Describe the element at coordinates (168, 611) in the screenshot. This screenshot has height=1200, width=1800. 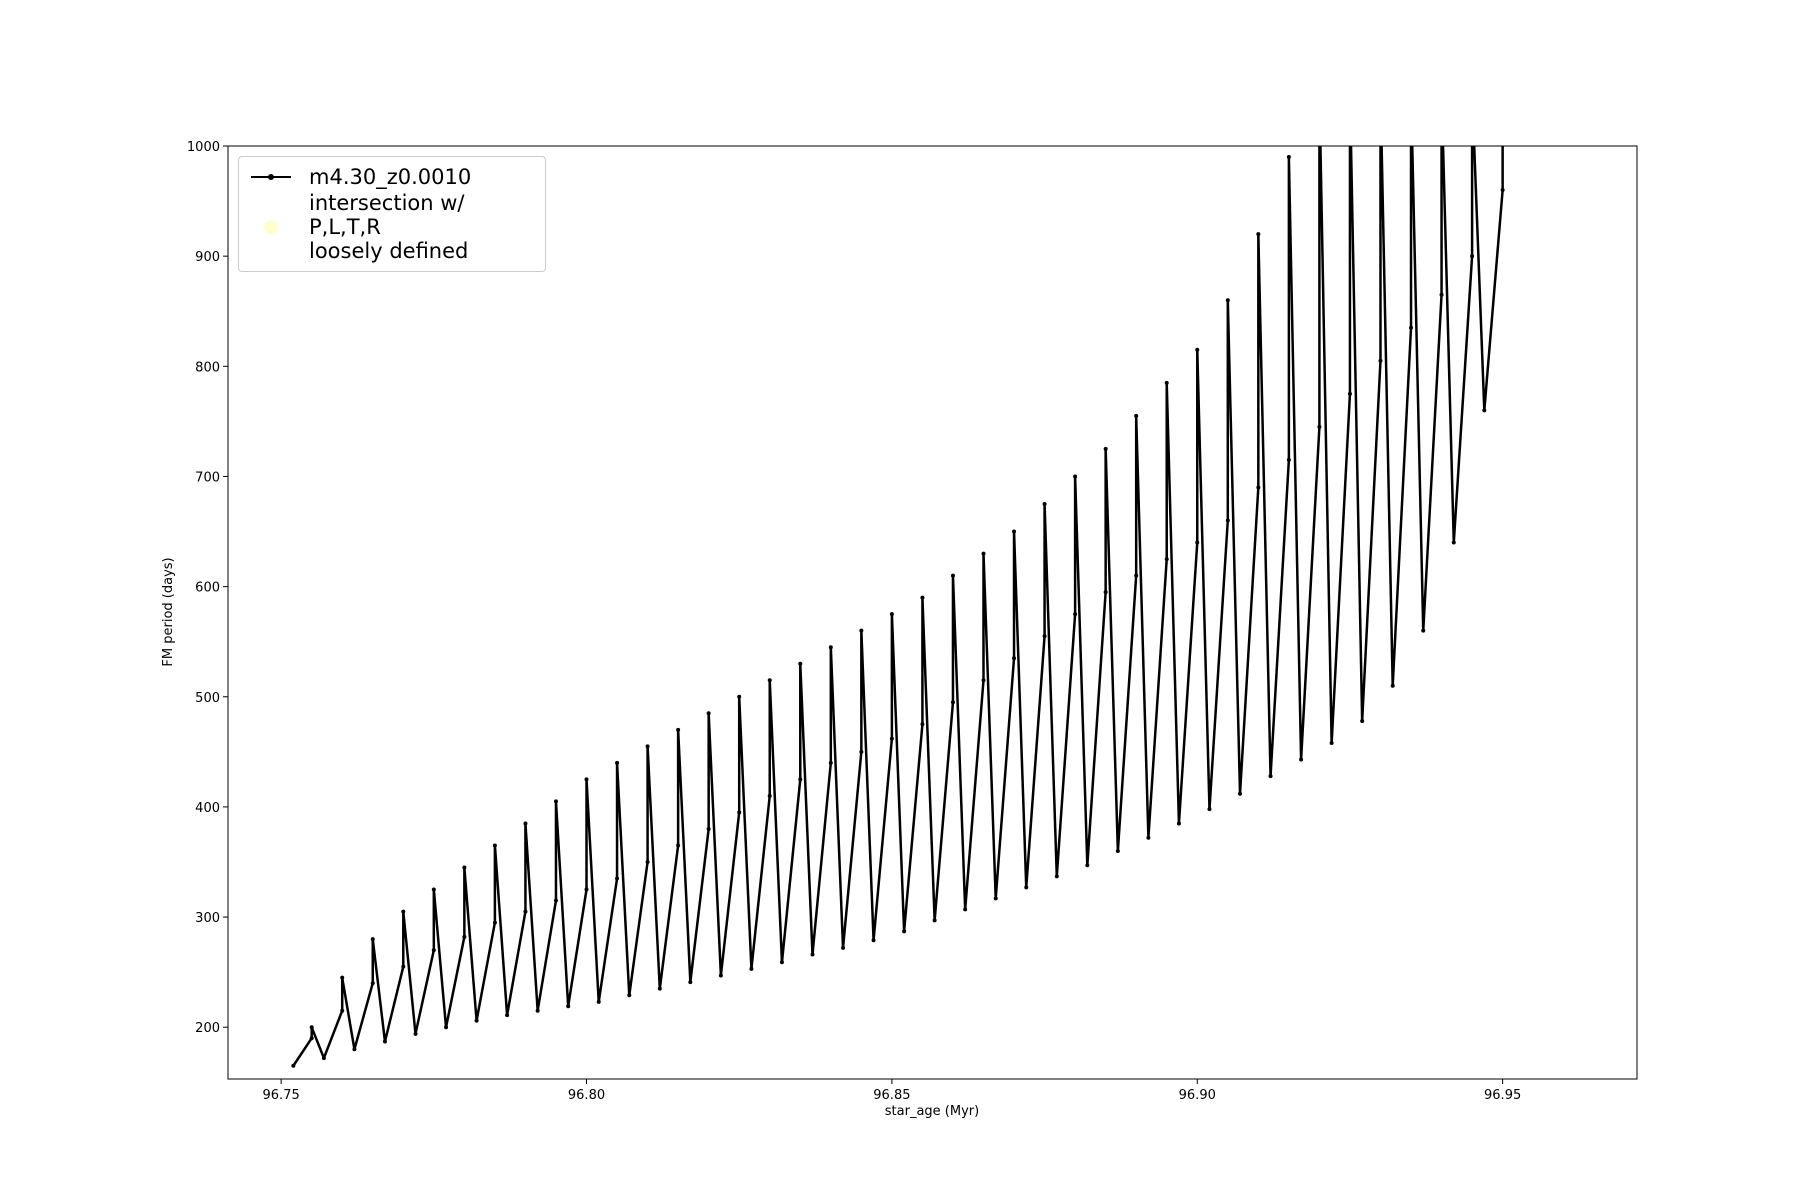
I see `y-axis-label: FM period (days)` at that location.